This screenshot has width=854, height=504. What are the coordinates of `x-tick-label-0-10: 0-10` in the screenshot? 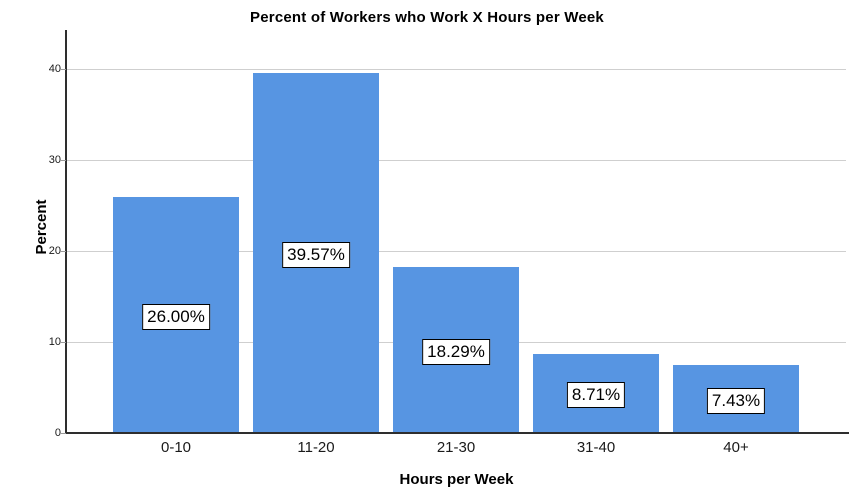 It's located at (176, 447).